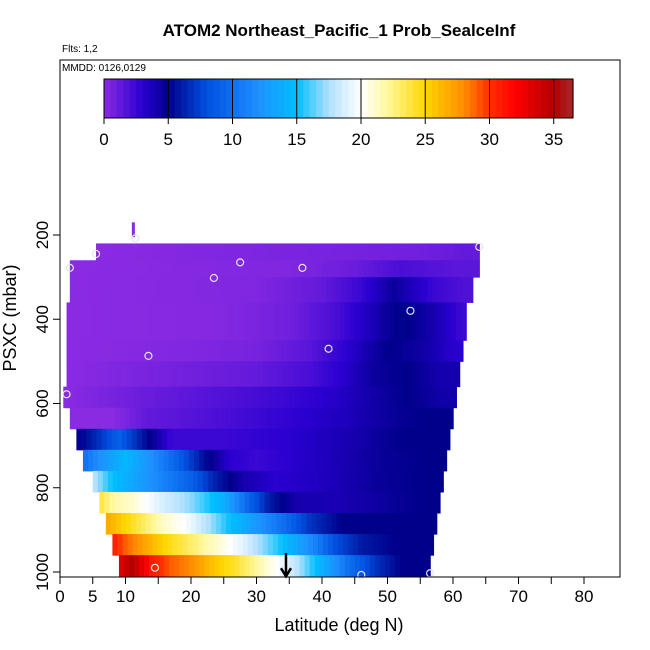 The height and width of the screenshot is (650, 650). Describe the element at coordinates (10, 317) in the screenshot. I see `y-axis-label: PSXC (mbar)` at that location.